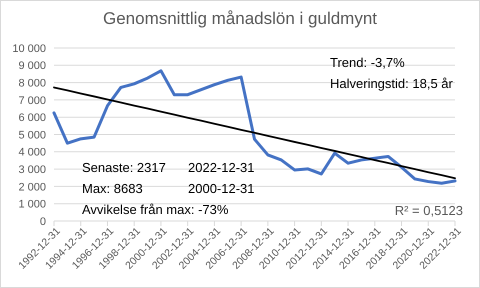  What do you see at coordinates (29, 48) in the screenshot?
I see `y-tick-label: 10 000` at bounding box center [29, 48].